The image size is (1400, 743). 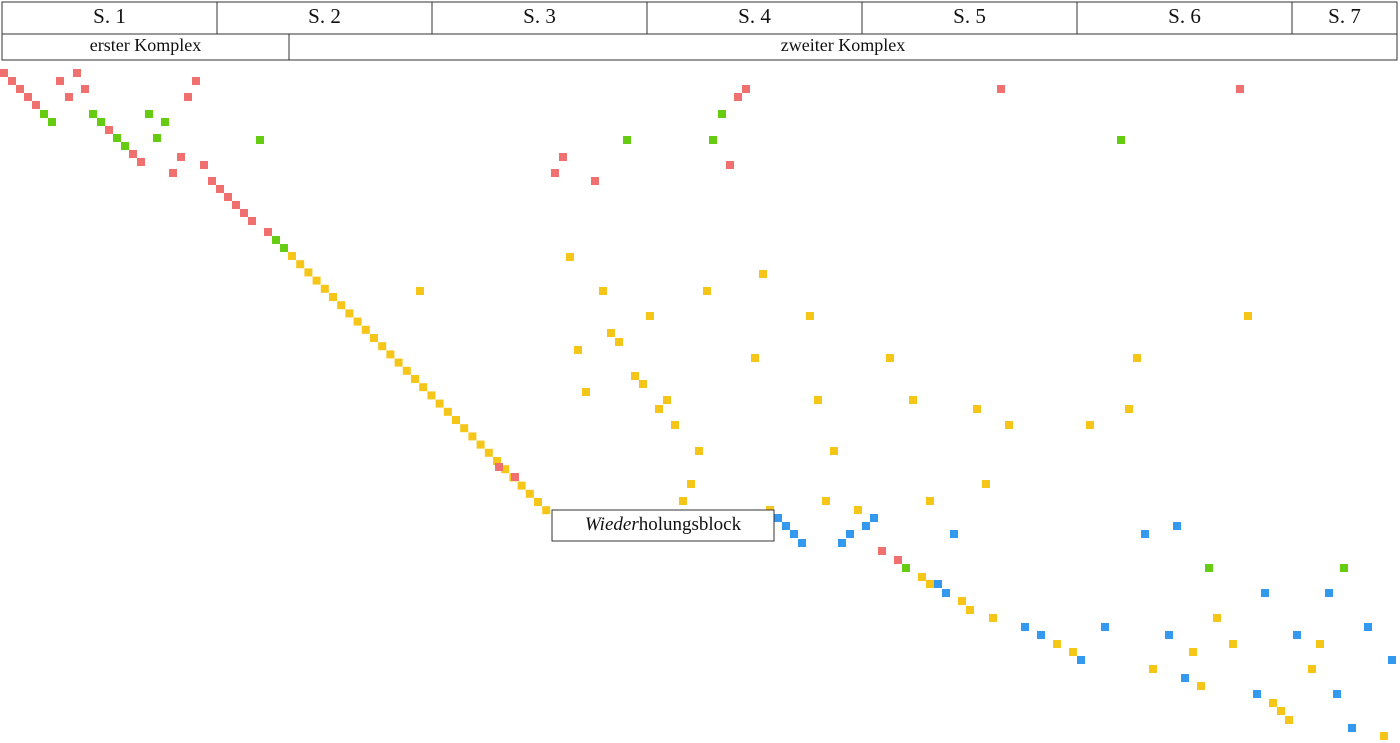 I want to click on box-label-rest: holungsblock, so click(x=690, y=524).